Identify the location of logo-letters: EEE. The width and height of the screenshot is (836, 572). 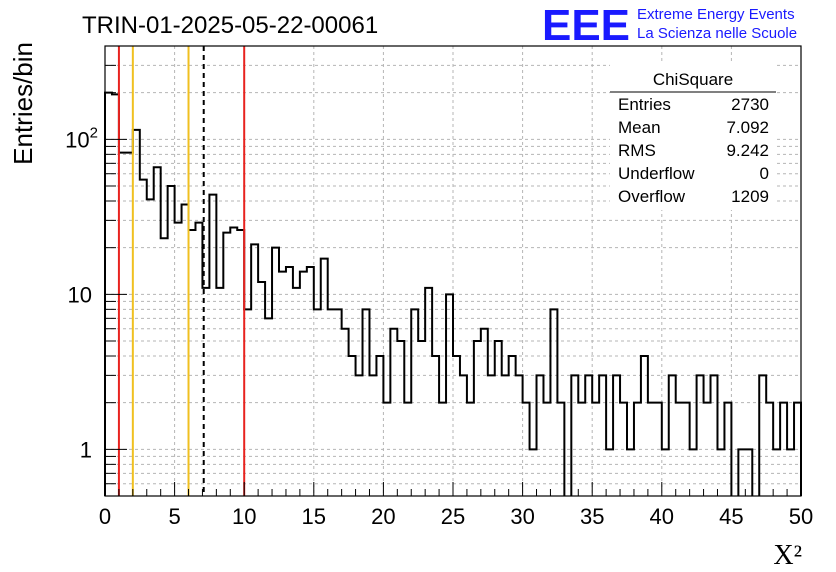
(586, 25).